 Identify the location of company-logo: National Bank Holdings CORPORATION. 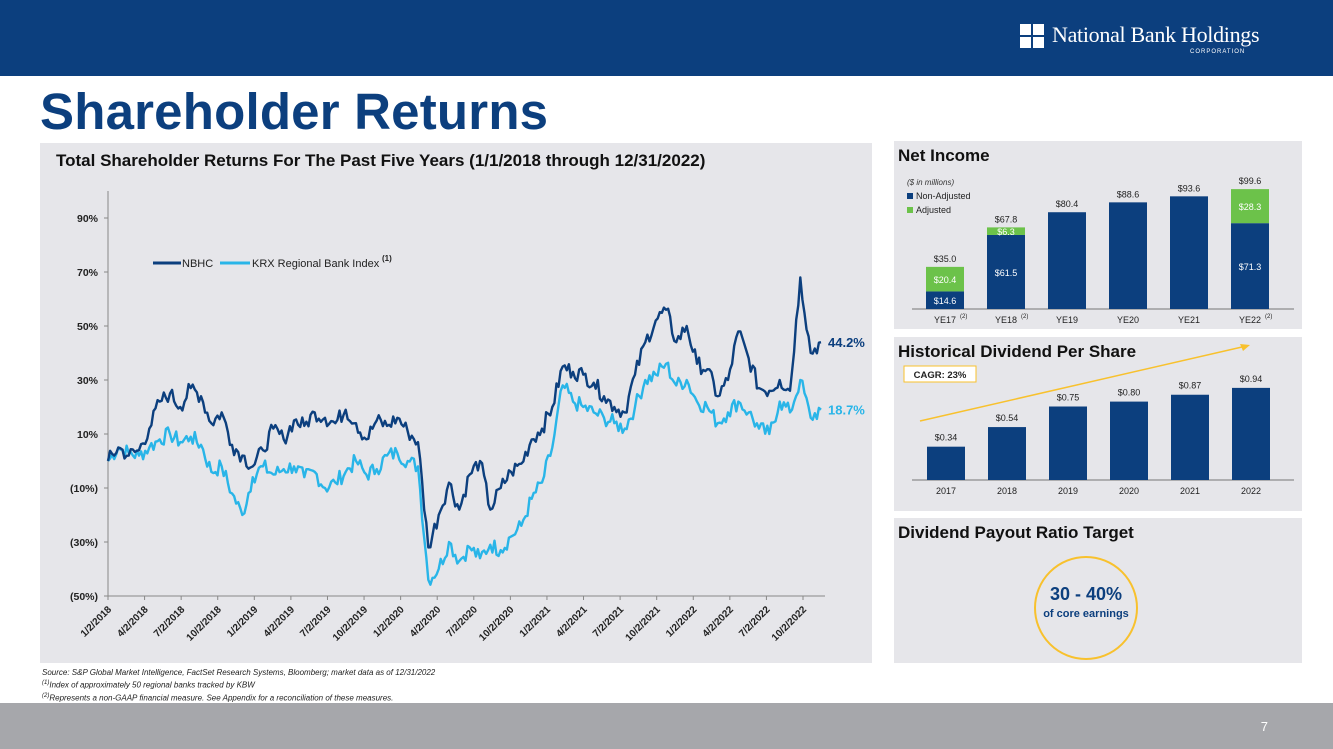
(1150, 42).